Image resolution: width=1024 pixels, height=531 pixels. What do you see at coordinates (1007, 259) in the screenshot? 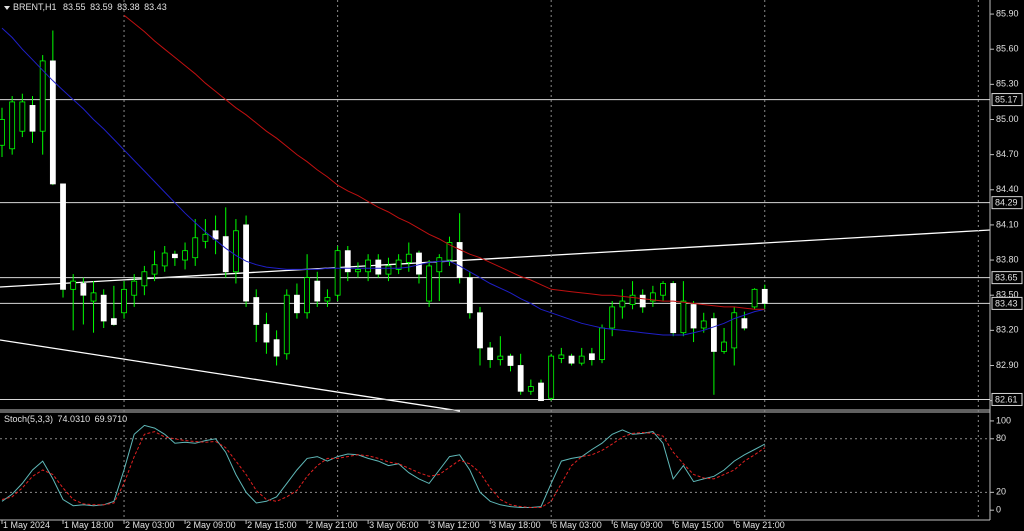
I see `y-tick-label: 83.80` at bounding box center [1007, 259].